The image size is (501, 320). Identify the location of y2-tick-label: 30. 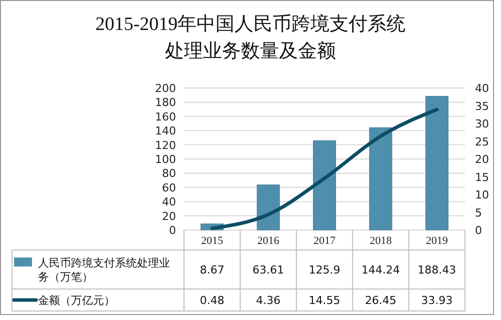
(482, 124).